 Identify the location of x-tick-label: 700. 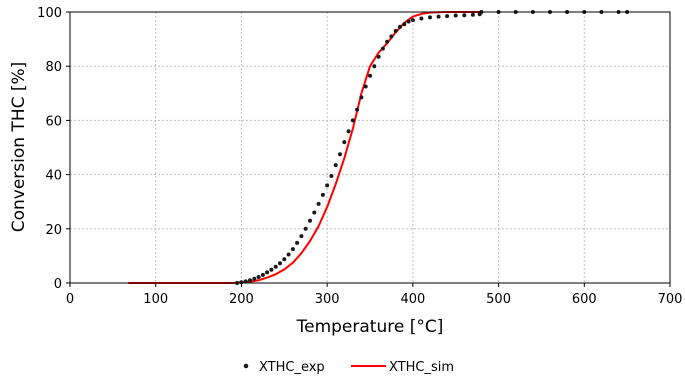
(670, 299).